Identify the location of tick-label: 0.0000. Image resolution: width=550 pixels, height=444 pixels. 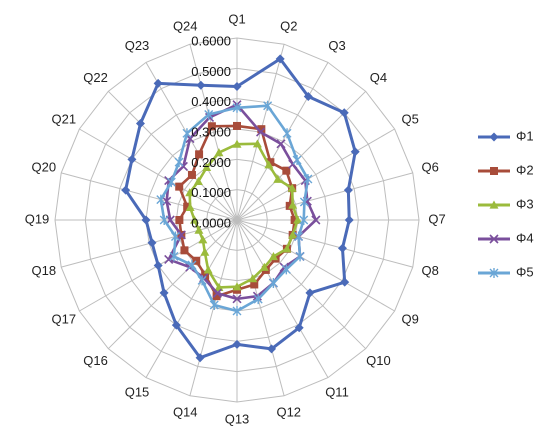
(211, 222).